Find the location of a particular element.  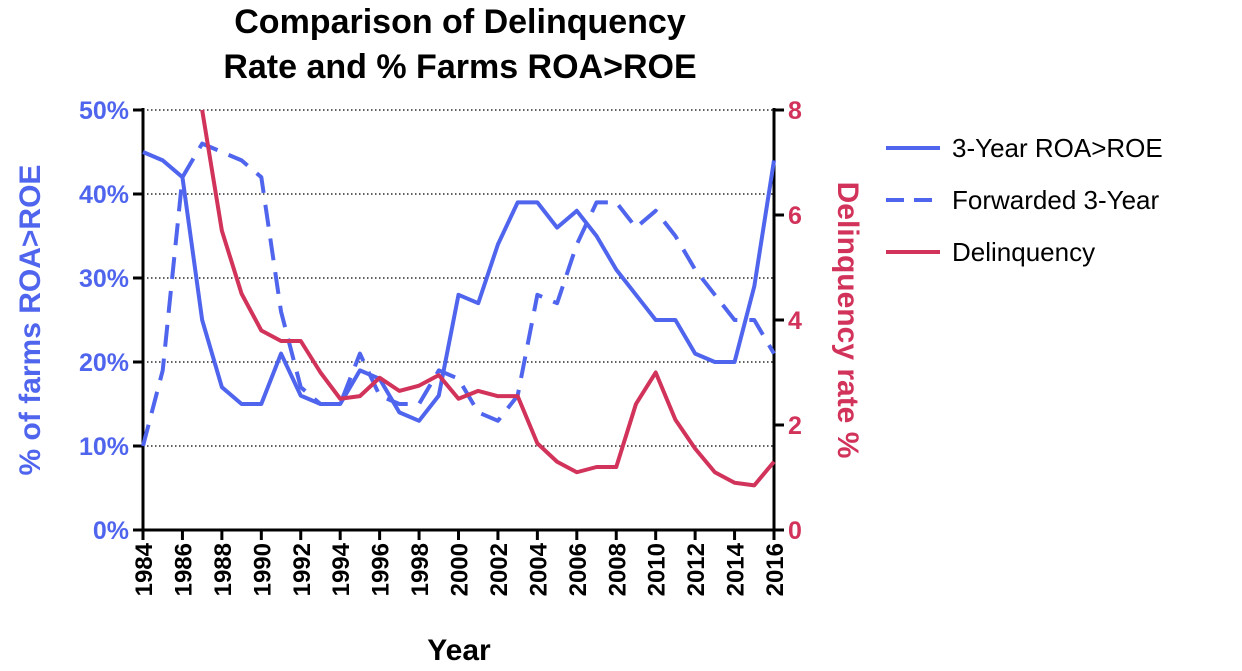

x-tick-label: 2004 is located at coordinates (538, 569).